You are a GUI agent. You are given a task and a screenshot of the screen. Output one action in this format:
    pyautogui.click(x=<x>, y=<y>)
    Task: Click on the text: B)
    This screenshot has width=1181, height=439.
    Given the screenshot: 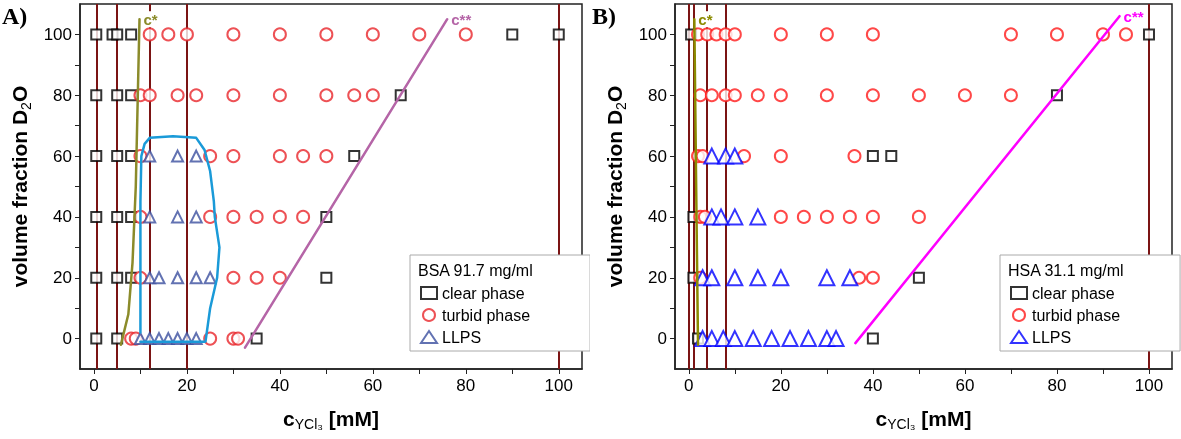 What is the action you would take?
    pyautogui.click(x=604, y=16)
    